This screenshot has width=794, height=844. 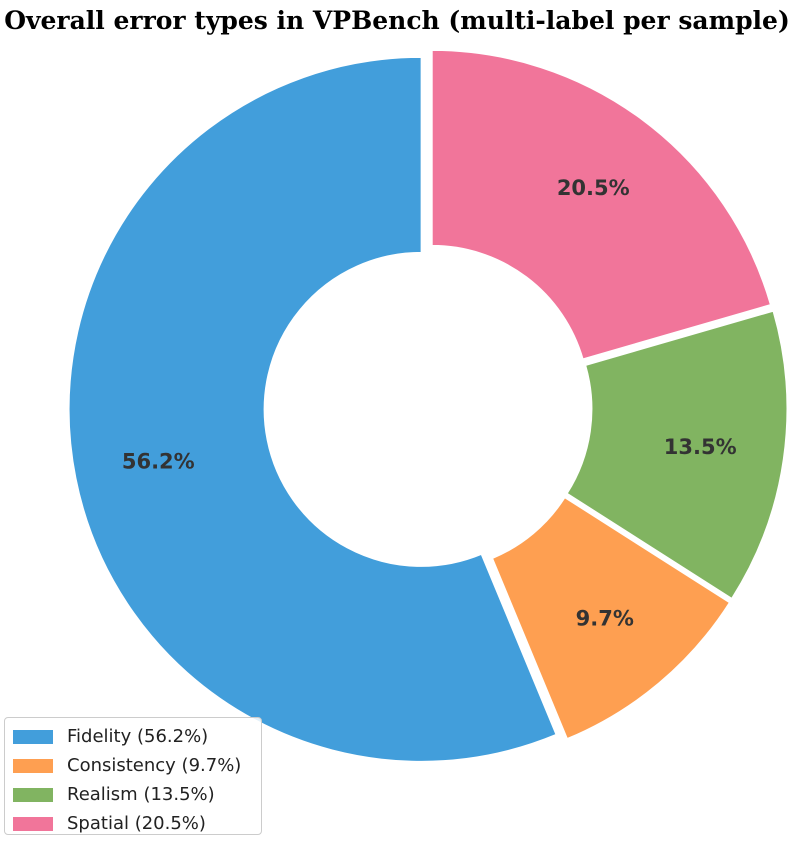 What do you see at coordinates (141, 794) in the screenshot?
I see `legend-label-realism: Realism (13.5%)` at bounding box center [141, 794].